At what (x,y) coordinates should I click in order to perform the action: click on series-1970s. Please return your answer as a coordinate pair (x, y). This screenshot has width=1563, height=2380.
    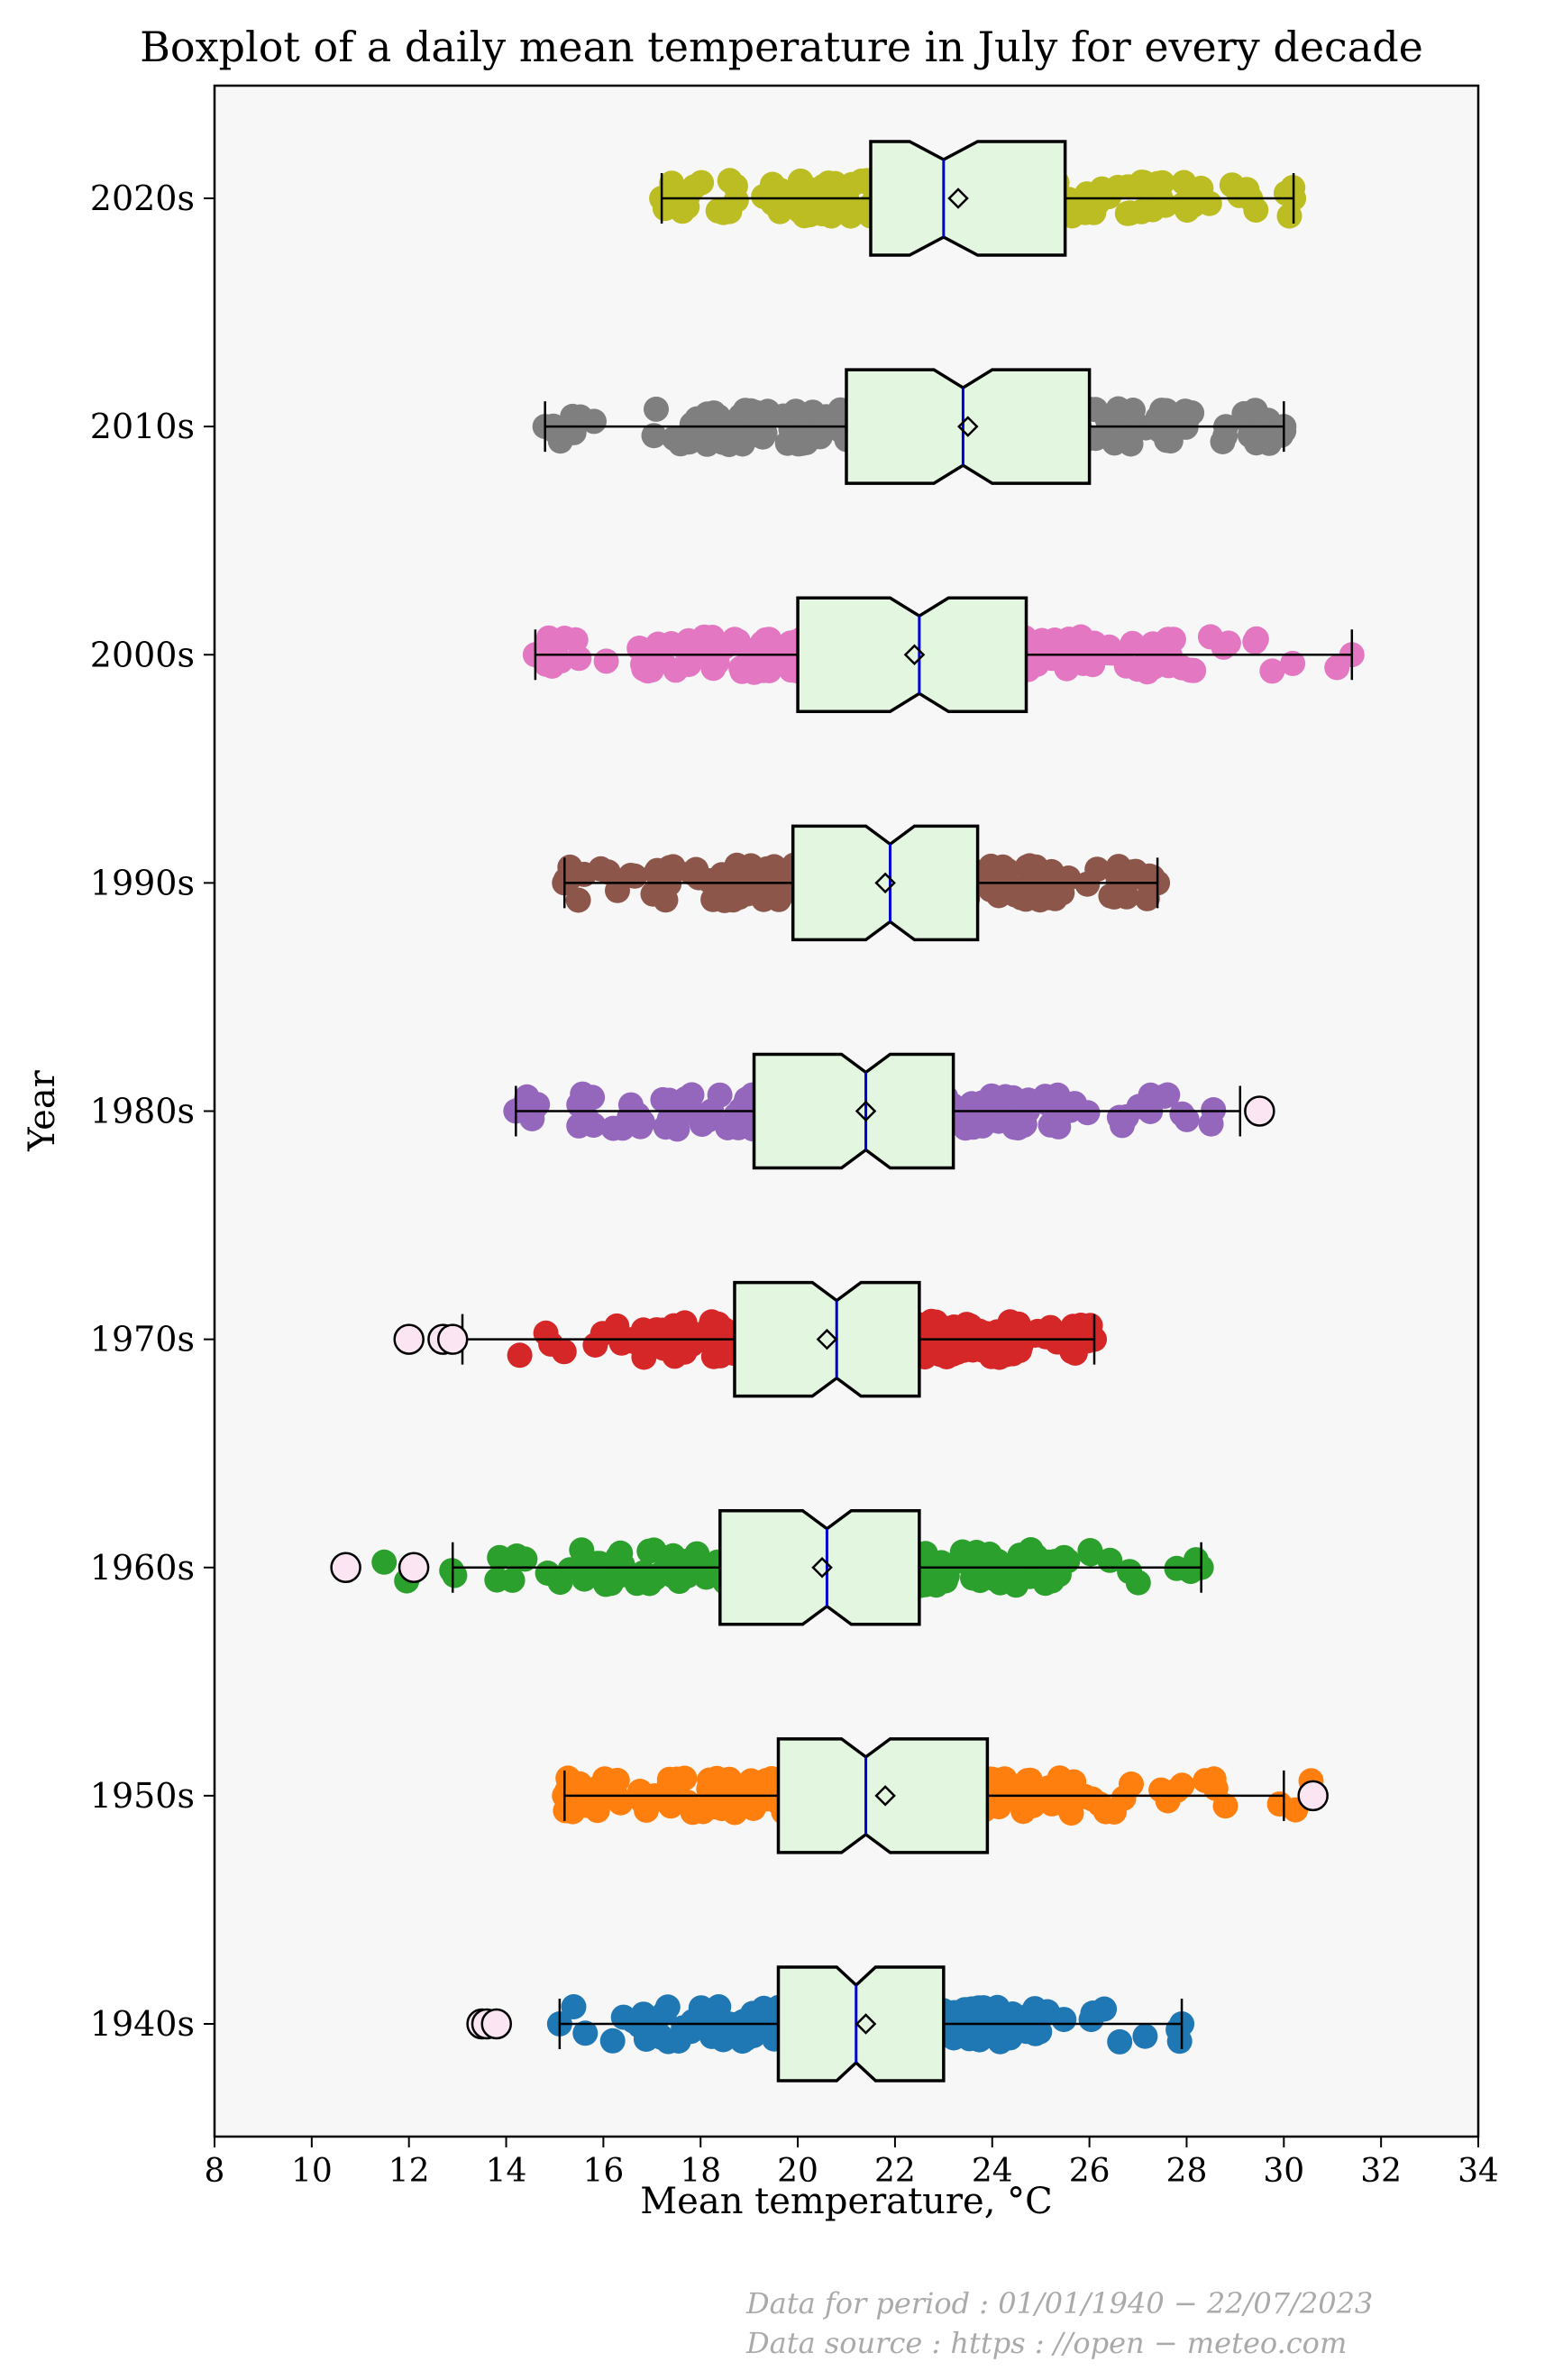
    Looking at the image, I should click on (750, 1339).